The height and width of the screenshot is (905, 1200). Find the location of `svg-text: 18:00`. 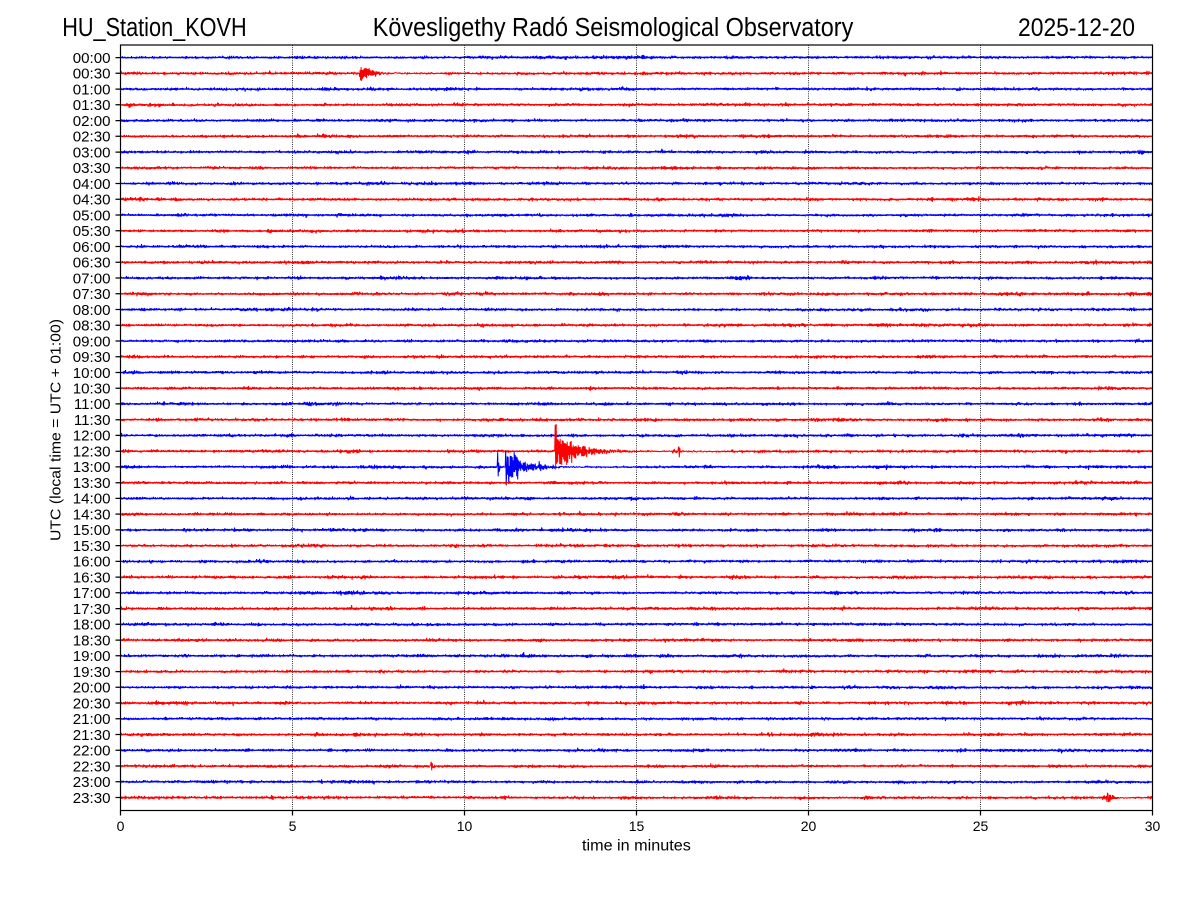

svg-text: 18:00 is located at coordinates (92, 625).